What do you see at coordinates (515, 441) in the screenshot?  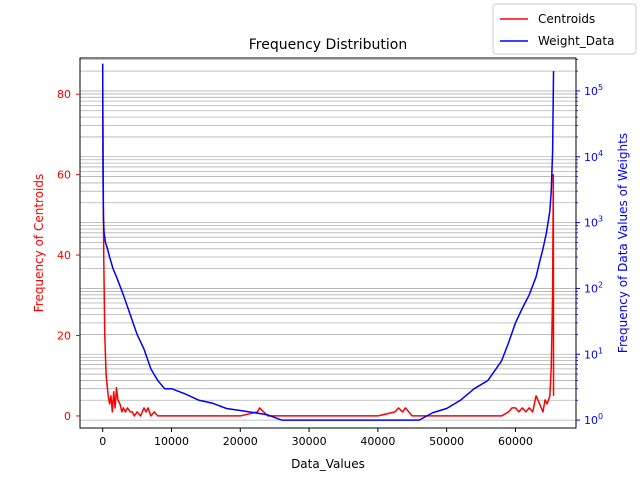 I see `x-tick-label: 60000` at bounding box center [515, 441].